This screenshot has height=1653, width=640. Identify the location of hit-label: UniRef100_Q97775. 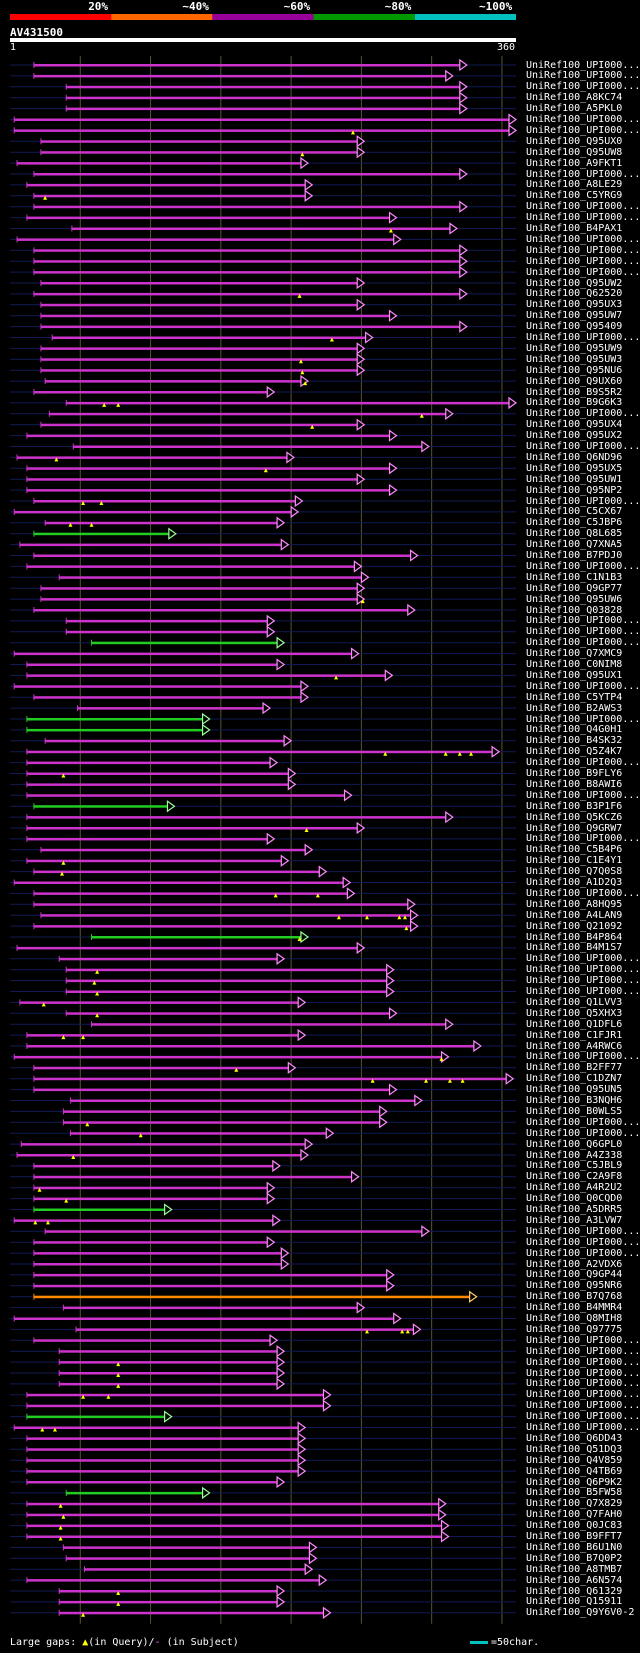
(574, 1329).